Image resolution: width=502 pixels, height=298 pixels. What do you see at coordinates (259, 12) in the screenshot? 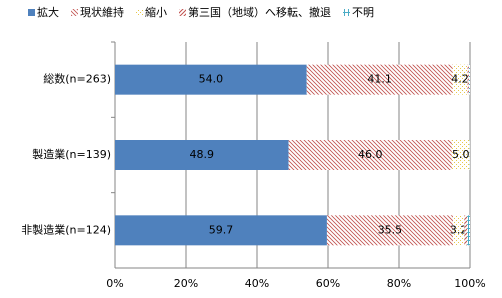
I see `legend-label: 第三国（地域）へ移転、撤退` at bounding box center [259, 12].